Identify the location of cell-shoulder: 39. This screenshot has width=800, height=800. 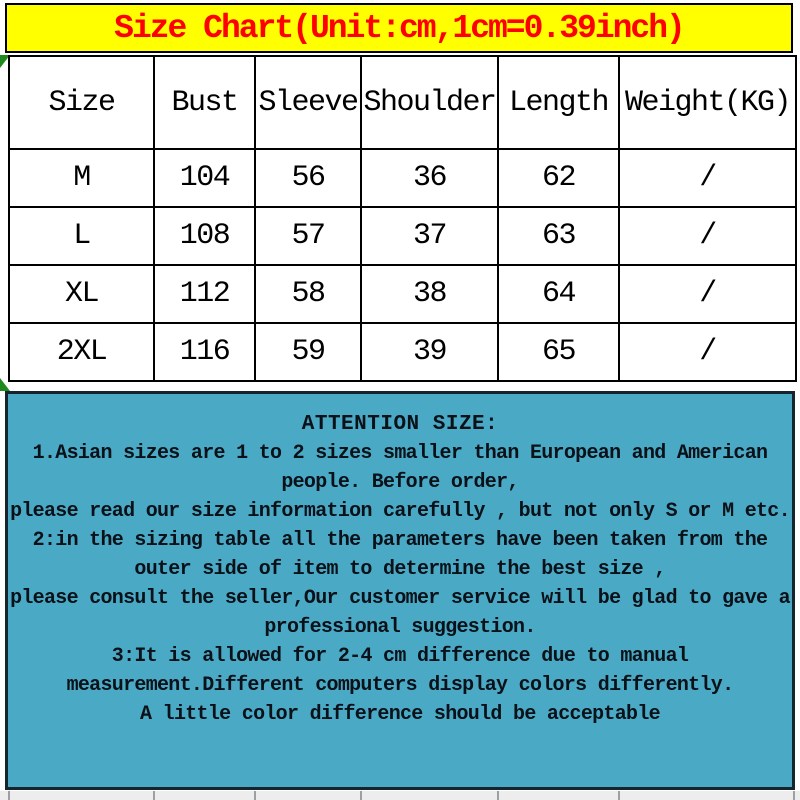
(429, 352).